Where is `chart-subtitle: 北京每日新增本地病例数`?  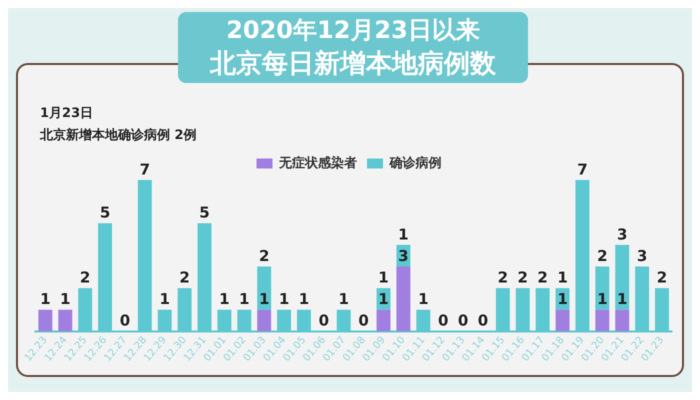
chart-subtitle: 北京每日新增本地病例数 is located at coordinates (352, 64).